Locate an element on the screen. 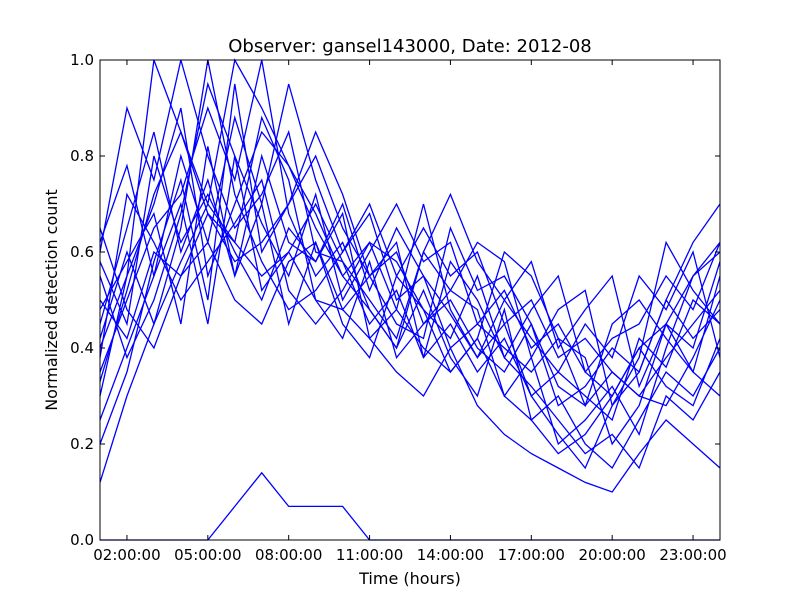 Image resolution: width=800 pixels, height=600 pixels. x-tick-label: 17:00:00 is located at coordinates (531, 555).